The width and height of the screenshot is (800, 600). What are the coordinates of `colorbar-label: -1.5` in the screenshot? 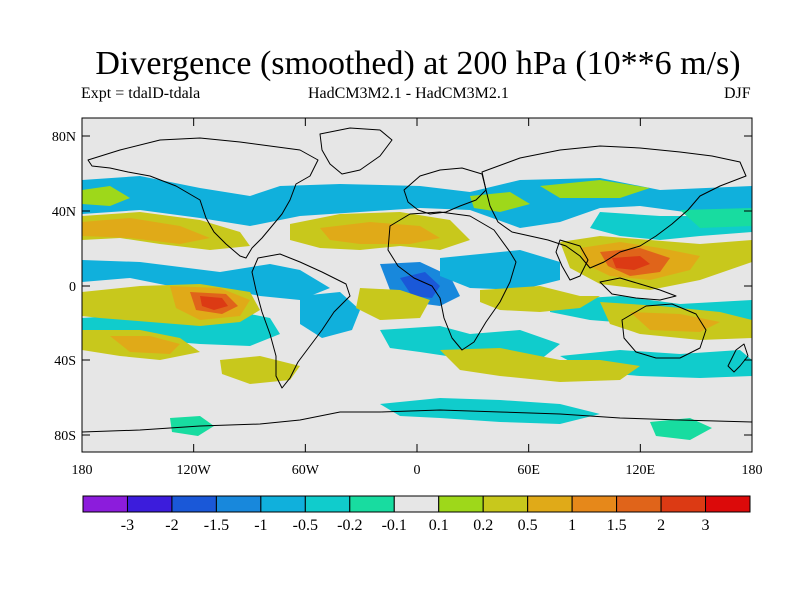 It's located at (216, 525).